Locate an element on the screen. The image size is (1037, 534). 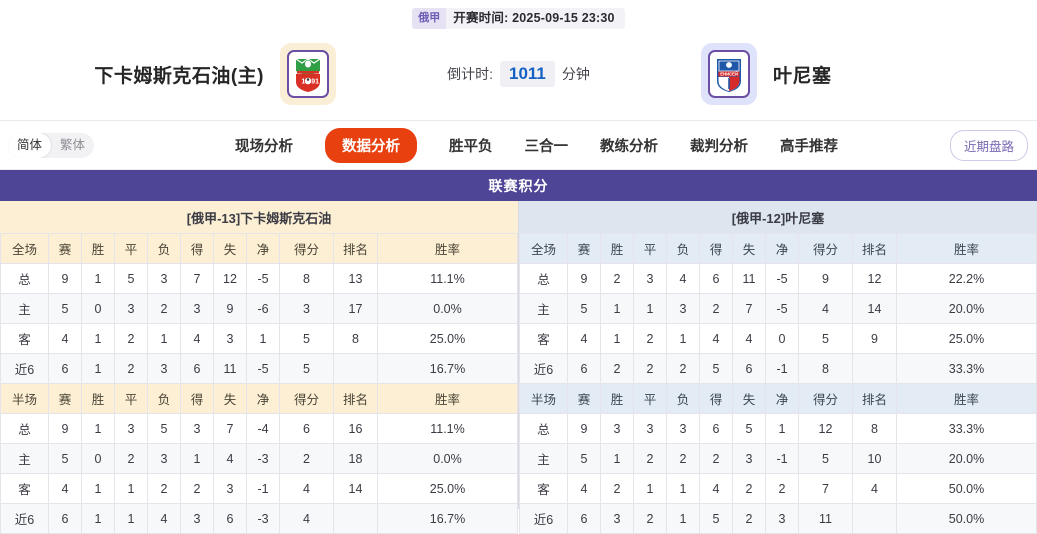
lang-option-simplified: 简体 is located at coordinates (30, 145).